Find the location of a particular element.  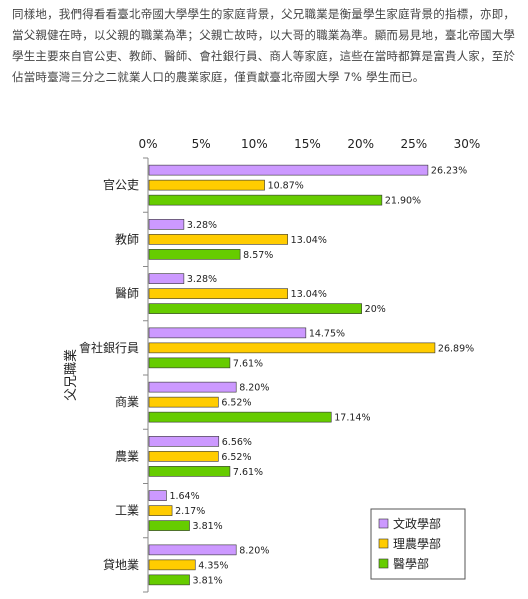

chart-axes is located at coordinates (146, 375).